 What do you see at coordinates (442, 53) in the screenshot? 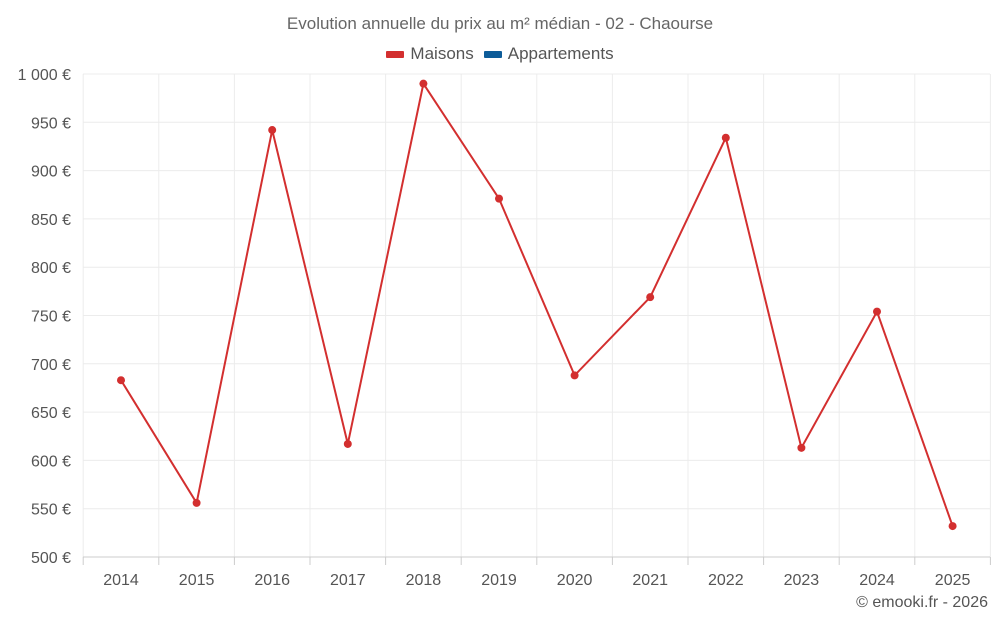
I see `legend-label-maisons: Maisons` at bounding box center [442, 53].